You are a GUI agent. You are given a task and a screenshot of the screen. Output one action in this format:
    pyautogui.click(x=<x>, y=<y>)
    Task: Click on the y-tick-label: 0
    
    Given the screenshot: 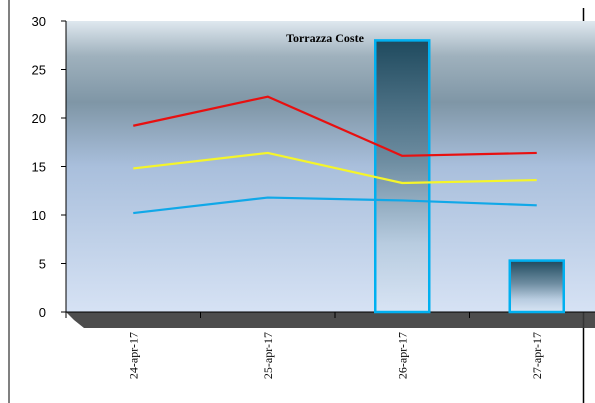 What is the action you would take?
    pyautogui.click(x=42, y=312)
    